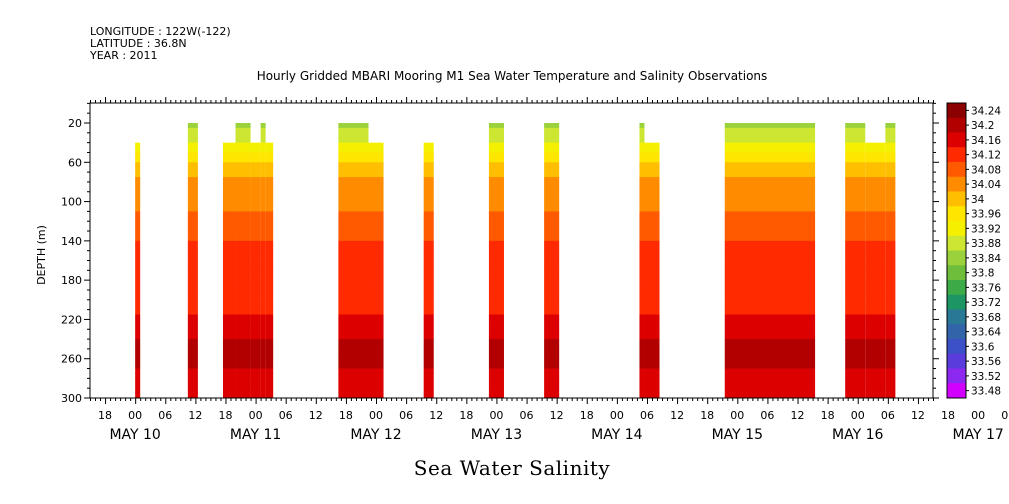 This screenshot has width=1009, height=504. What do you see at coordinates (71, 359) in the screenshot?
I see `y-tick-label: 260` at bounding box center [71, 359].